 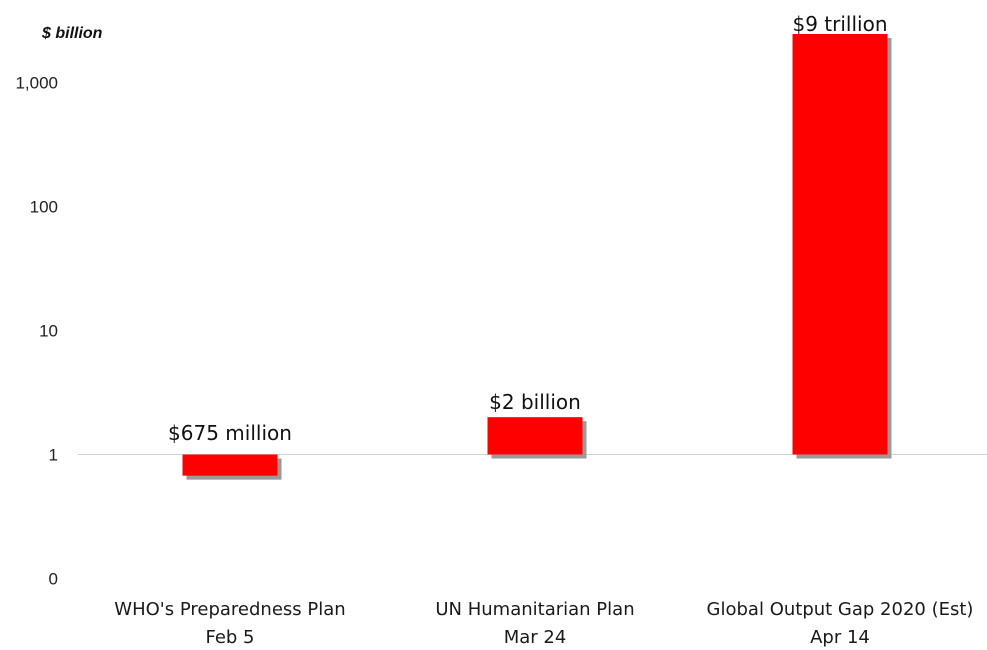 What do you see at coordinates (53, 579) in the screenshot?
I see `y-tick-label: 0` at bounding box center [53, 579].